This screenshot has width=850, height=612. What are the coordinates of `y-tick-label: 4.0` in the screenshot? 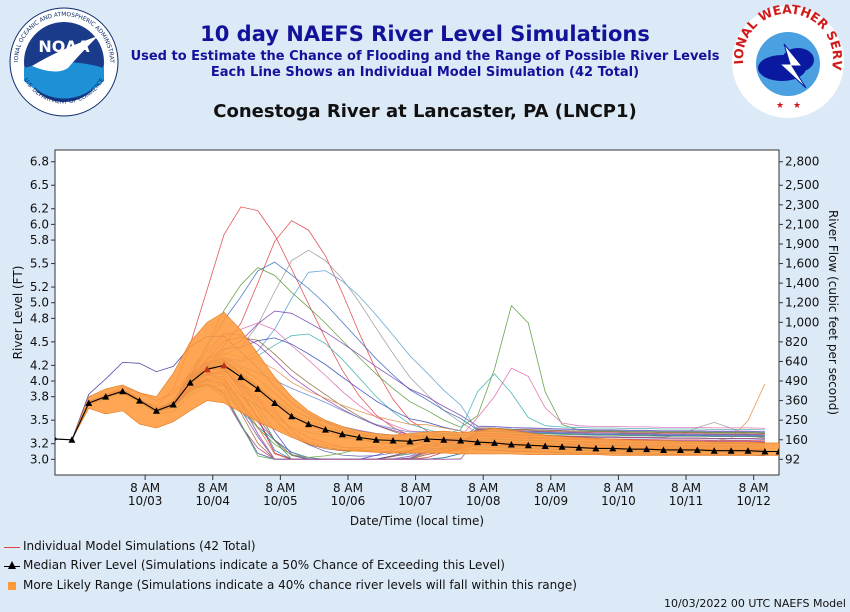 It's located at (39, 381).